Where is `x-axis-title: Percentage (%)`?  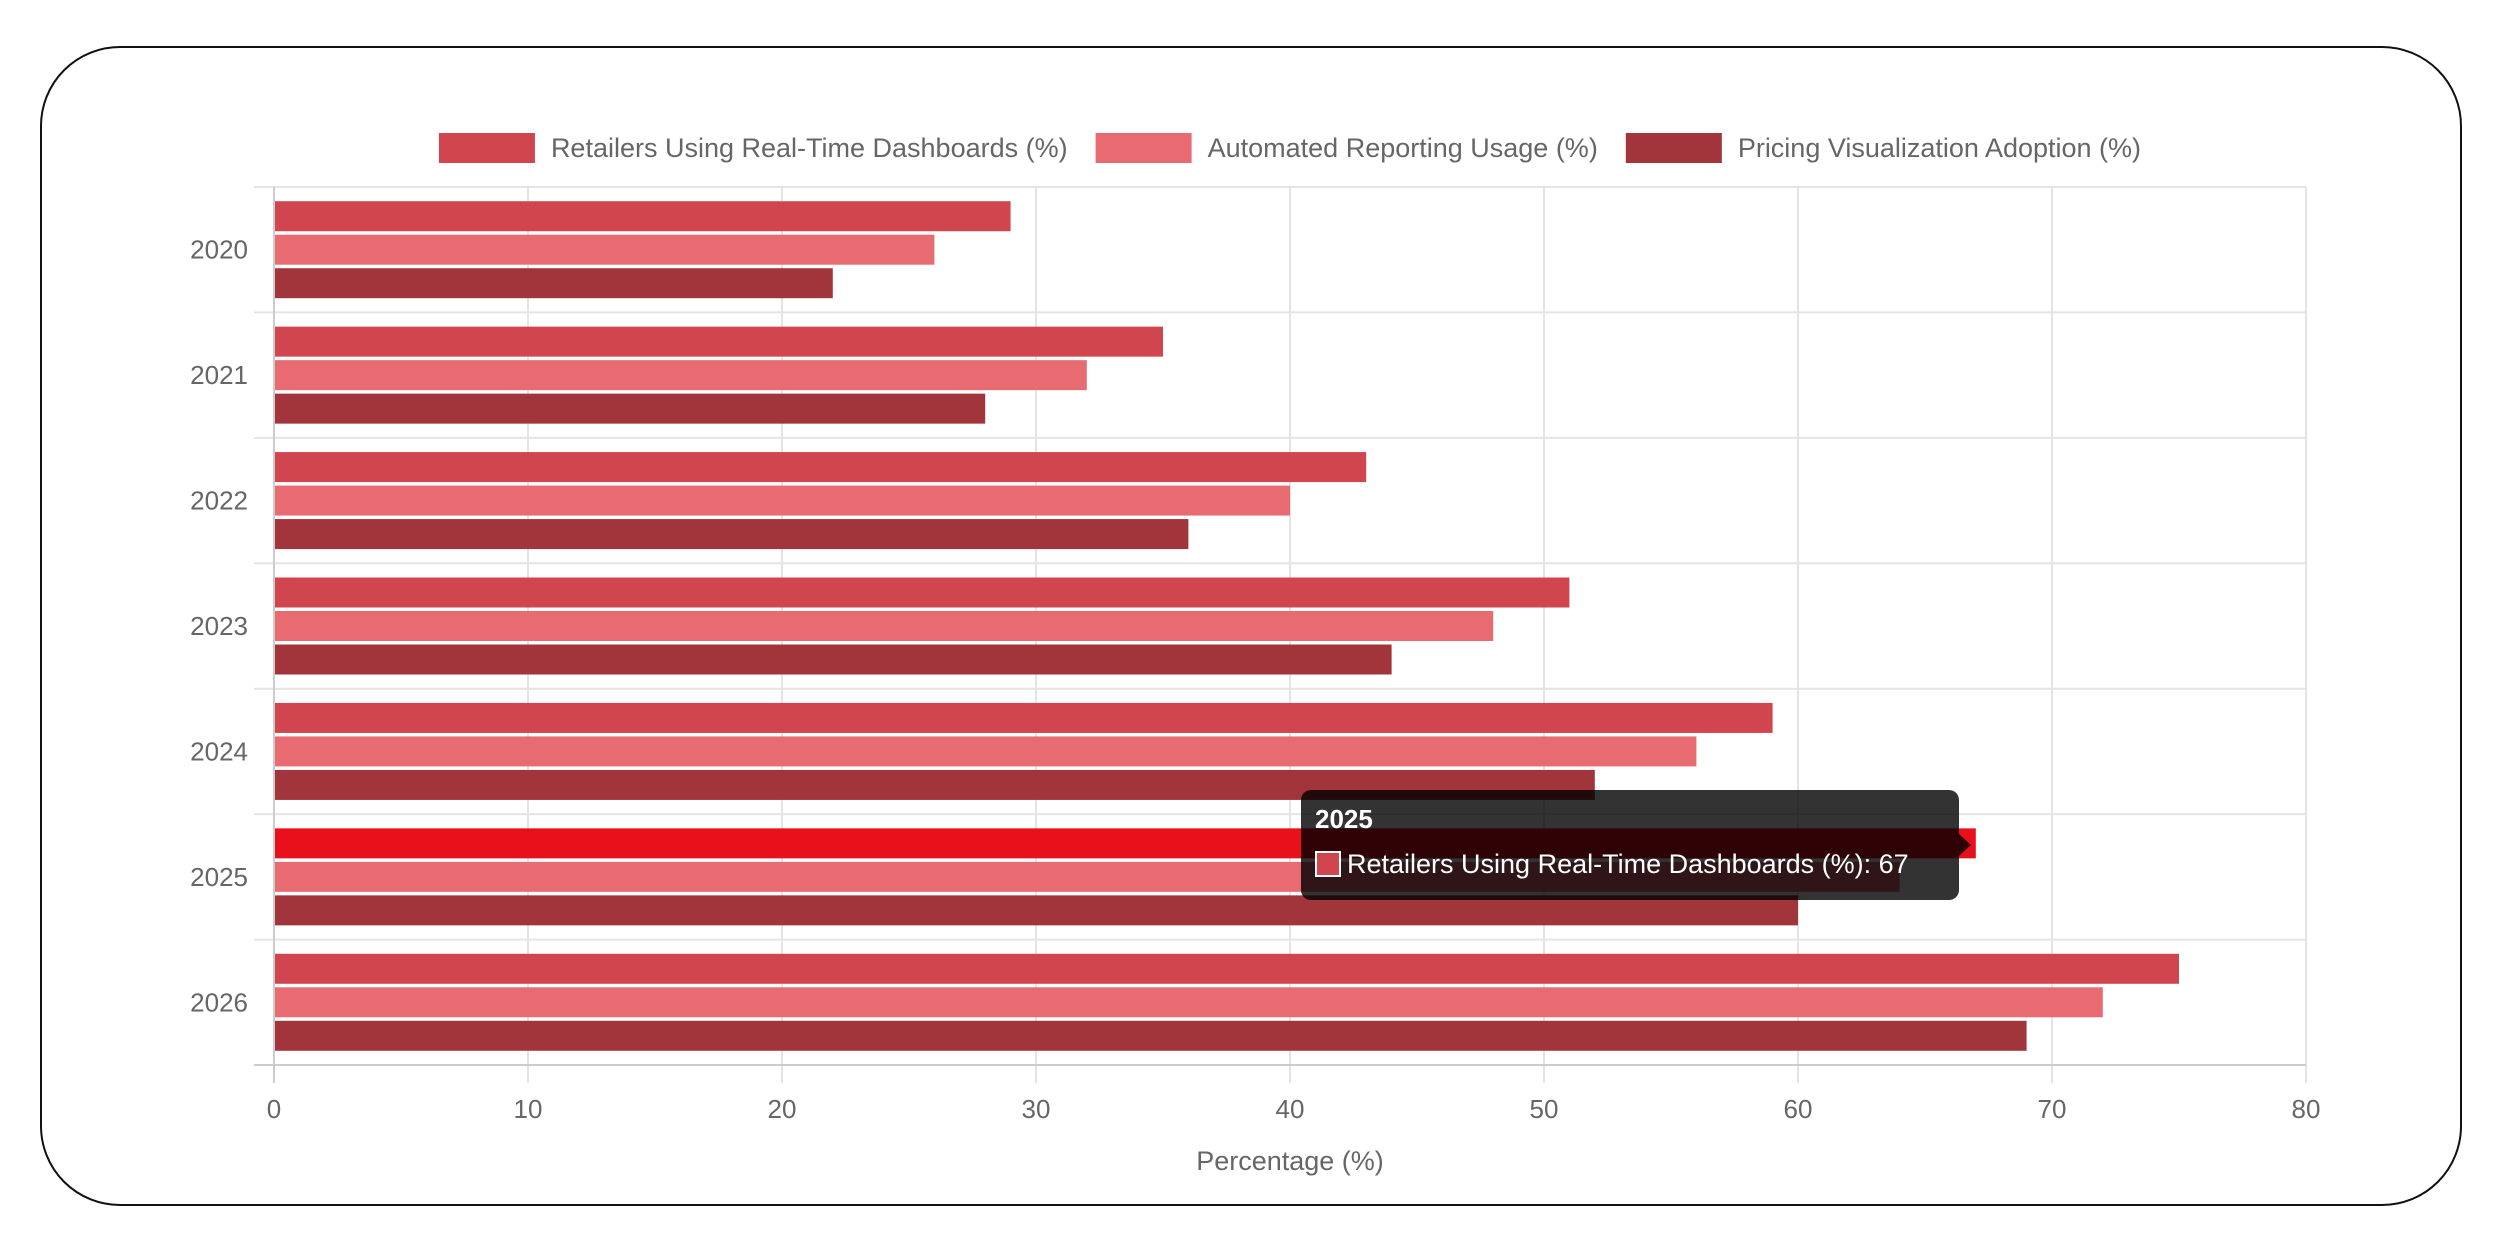
x-axis-title: Percentage (%) is located at coordinates (1290, 1161).